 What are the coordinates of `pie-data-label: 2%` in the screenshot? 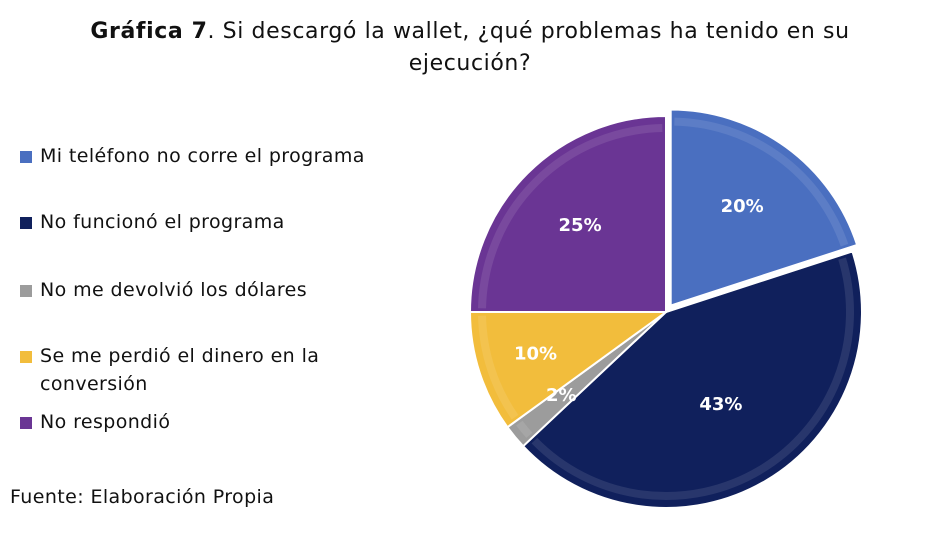 It's located at (561, 395).